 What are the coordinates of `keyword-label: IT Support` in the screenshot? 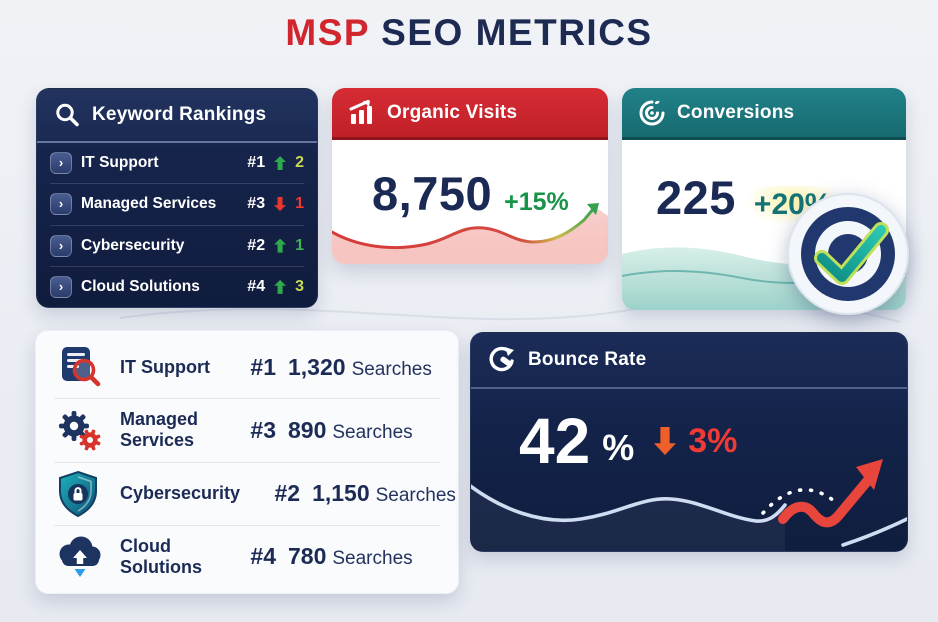 It's located at (120, 163).